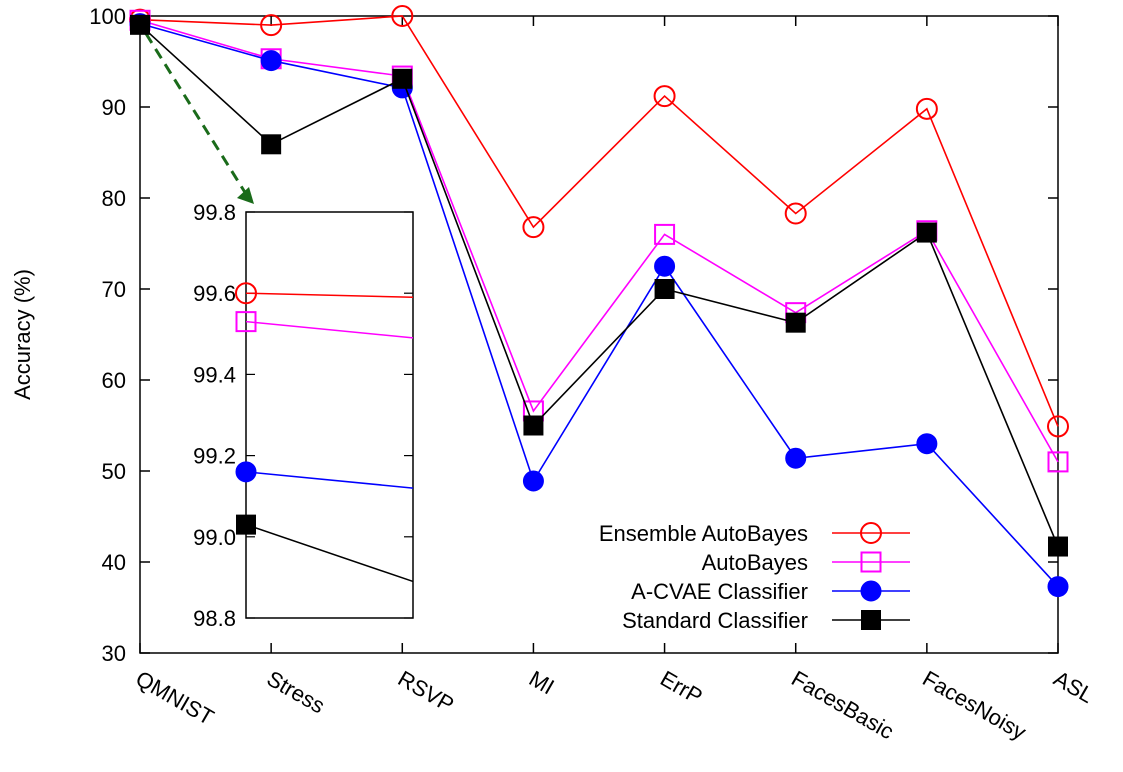 The width and height of the screenshot is (1123, 772). What do you see at coordinates (664, 96) in the screenshot?
I see `point-ensemble-autobayes-errp` at bounding box center [664, 96].